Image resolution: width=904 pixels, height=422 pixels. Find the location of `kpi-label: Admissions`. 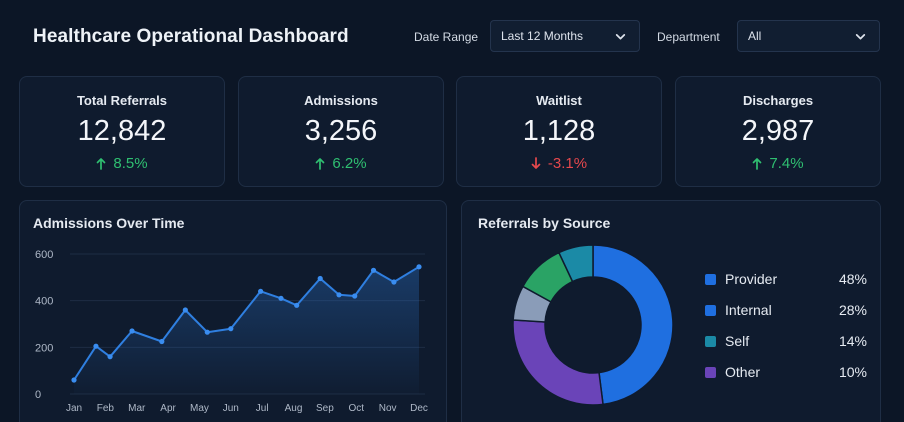

kpi-label: Admissions is located at coordinates (341, 100).